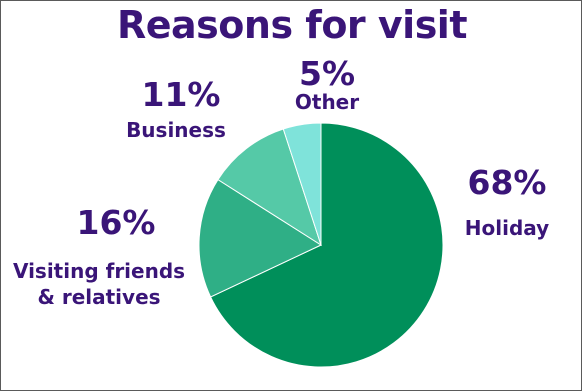  I want to click on chart-title: Reasons for visit, so click(292, 25).